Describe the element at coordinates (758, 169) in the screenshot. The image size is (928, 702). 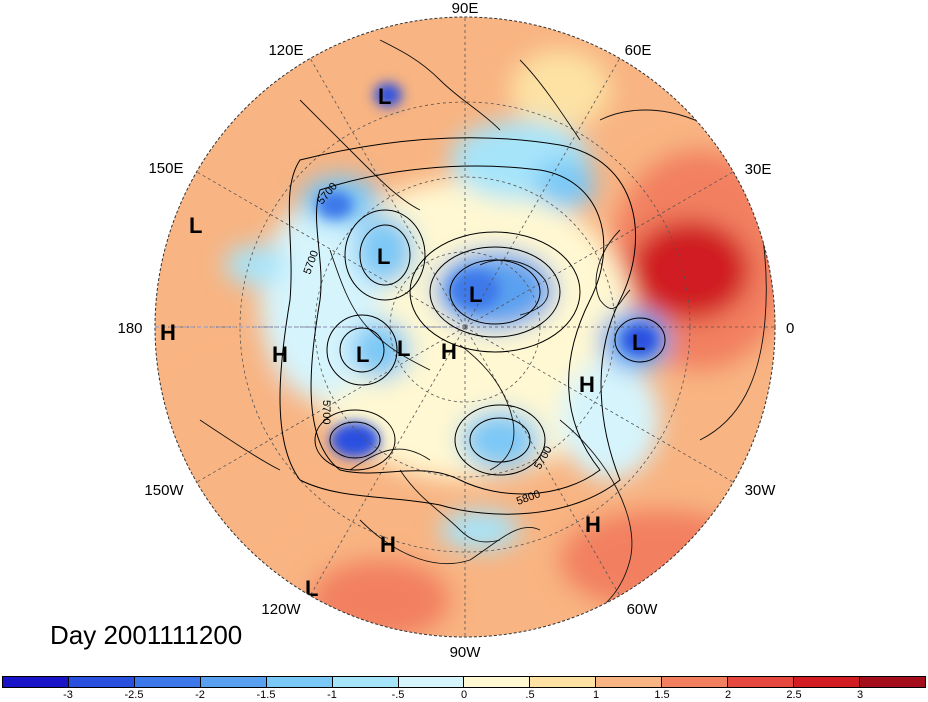
I see `lon-label-30e: 30E` at that location.